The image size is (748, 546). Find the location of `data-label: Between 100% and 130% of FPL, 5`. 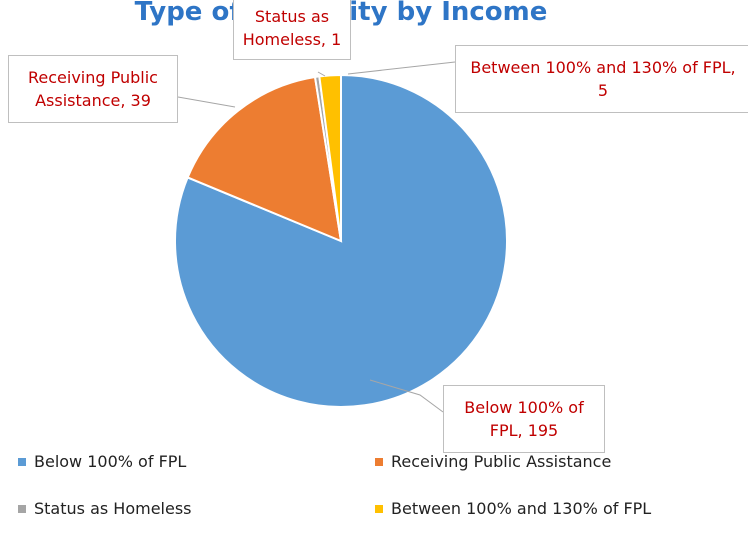

data-label: Between 100% and 130% of FPL, 5 is located at coordinates (601, 79).